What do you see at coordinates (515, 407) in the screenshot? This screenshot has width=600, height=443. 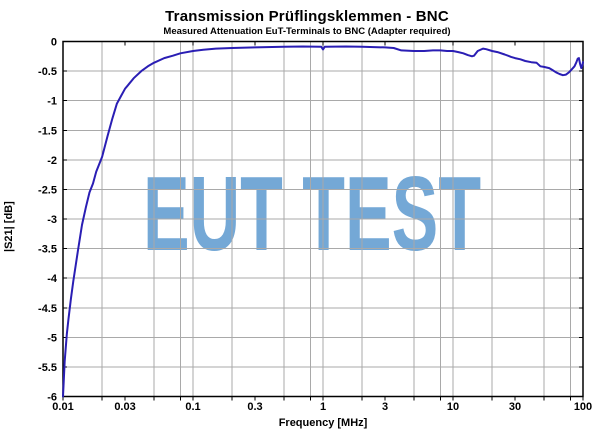 I see `x-tick-label: 30` at bounding box center [515, 407].